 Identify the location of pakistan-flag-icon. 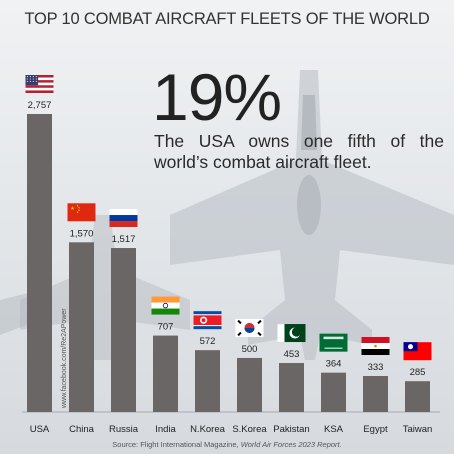
(291, 333).